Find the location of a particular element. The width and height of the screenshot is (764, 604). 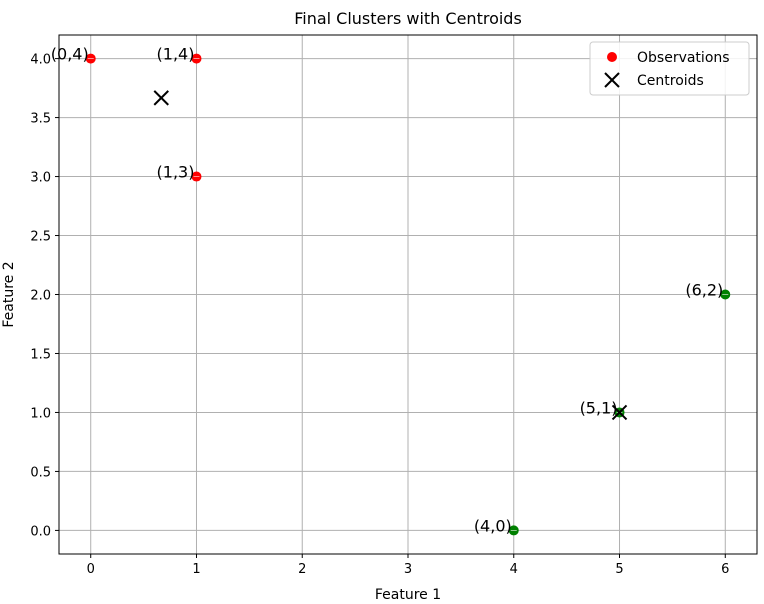

x-axis-label: Feature 1 is located at coordinates (408, 595).